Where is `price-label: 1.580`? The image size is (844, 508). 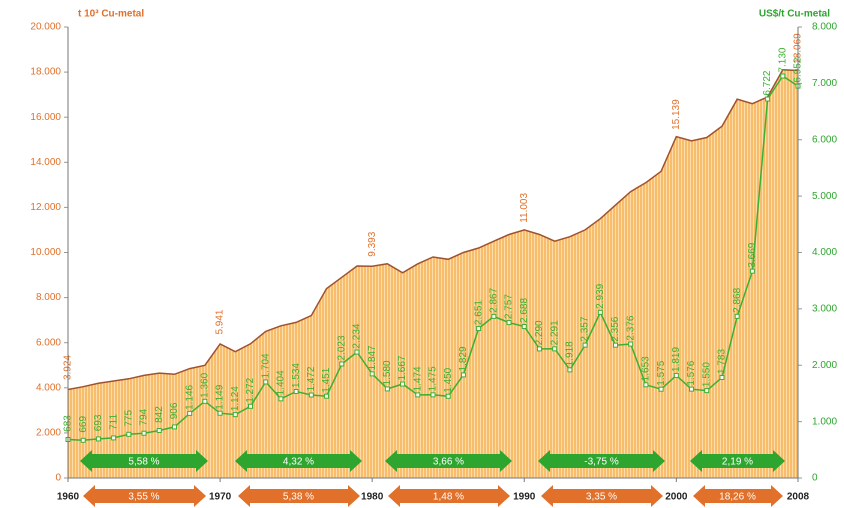
price-label: 1.580 is located at coordinates (387, 372).